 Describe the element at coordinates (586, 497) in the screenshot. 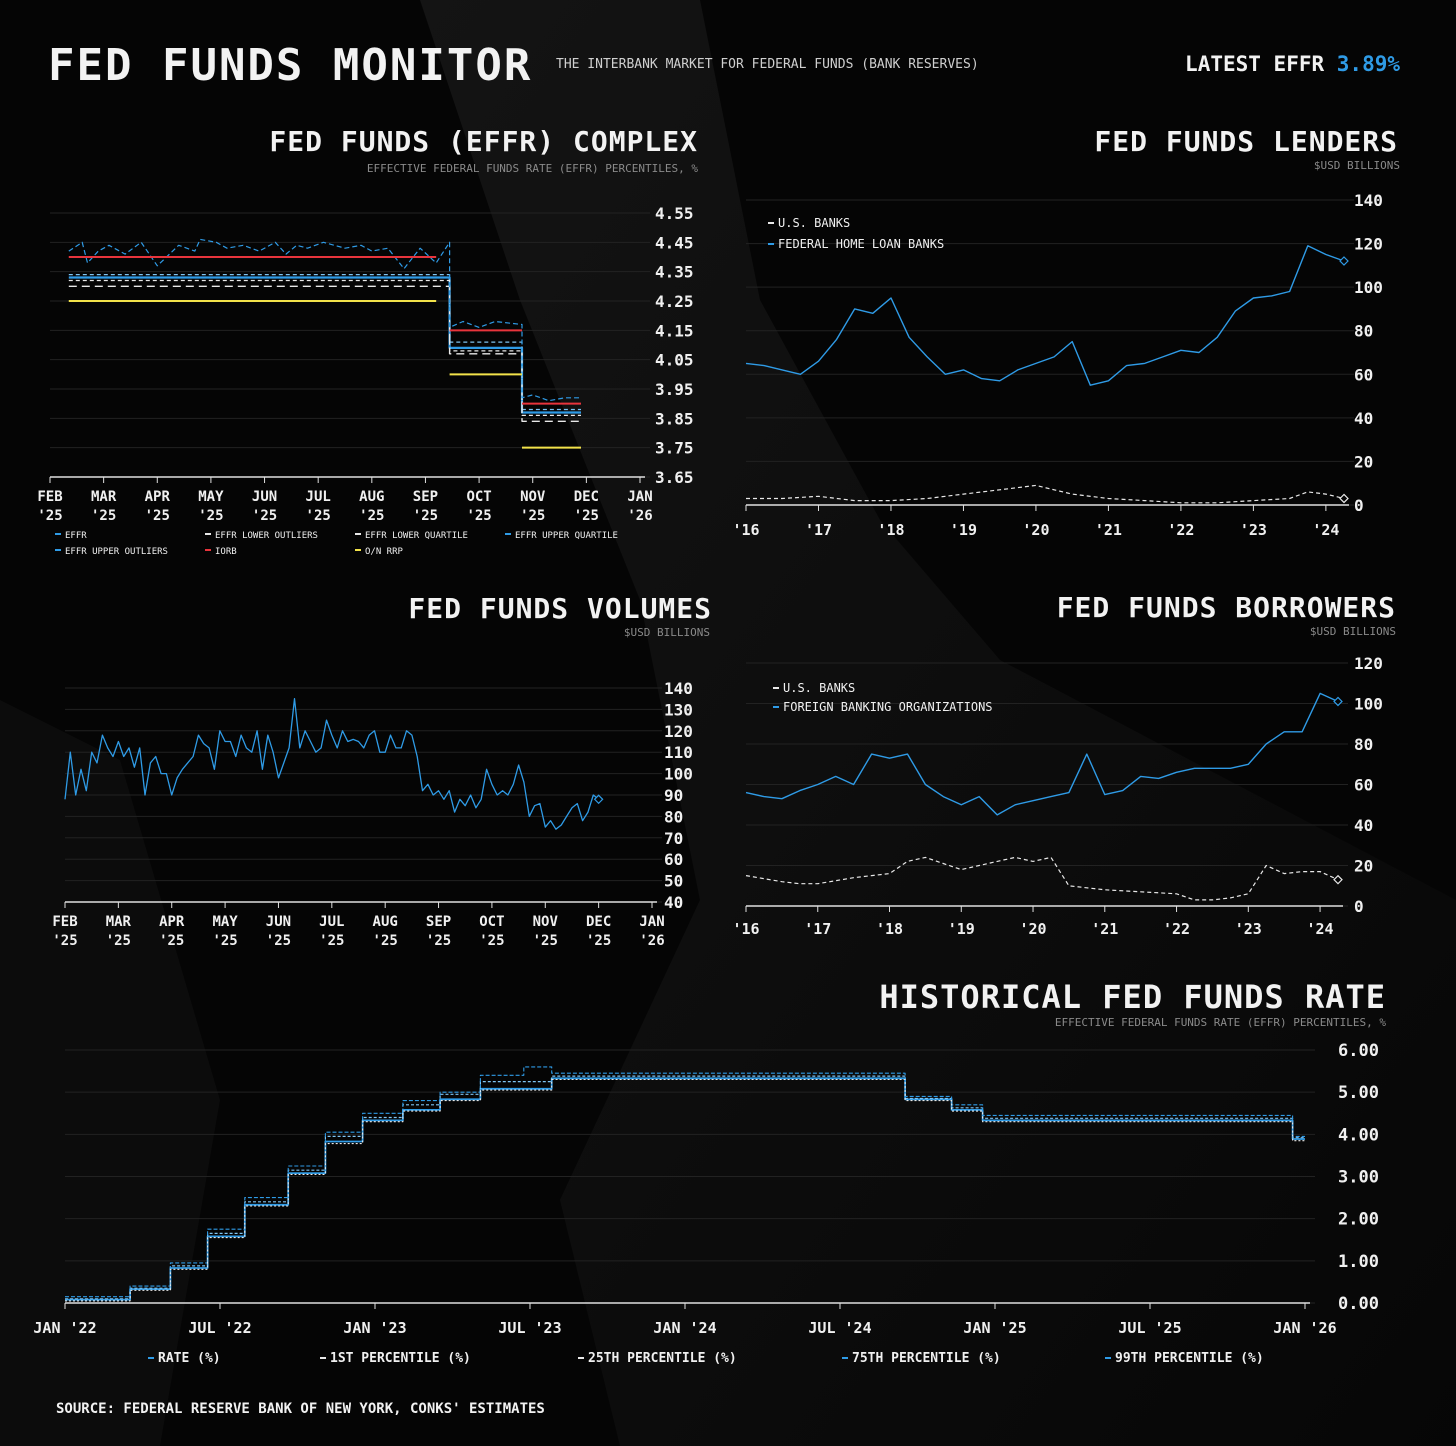

I see `x-tick-label: DEC` at that location.